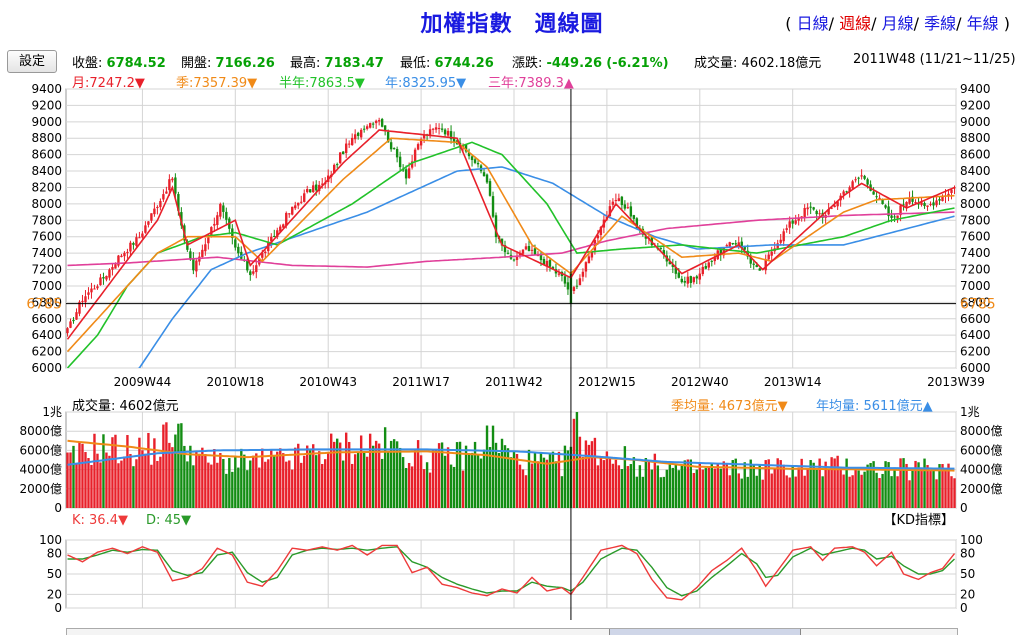 Image resolution: width=1024 pixels, height=635 pixels. Describe the element at coordinates (511, 572) in the screenshot. I see `k-line` at that location.